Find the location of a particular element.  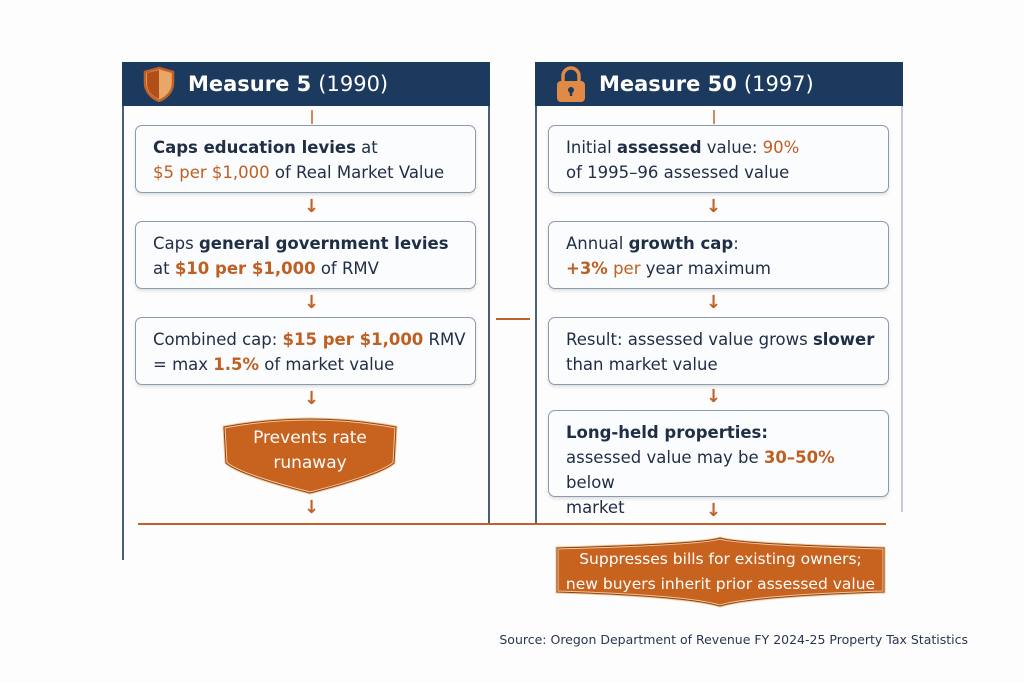

step-text: of market value is located at coordinates (327, 364).